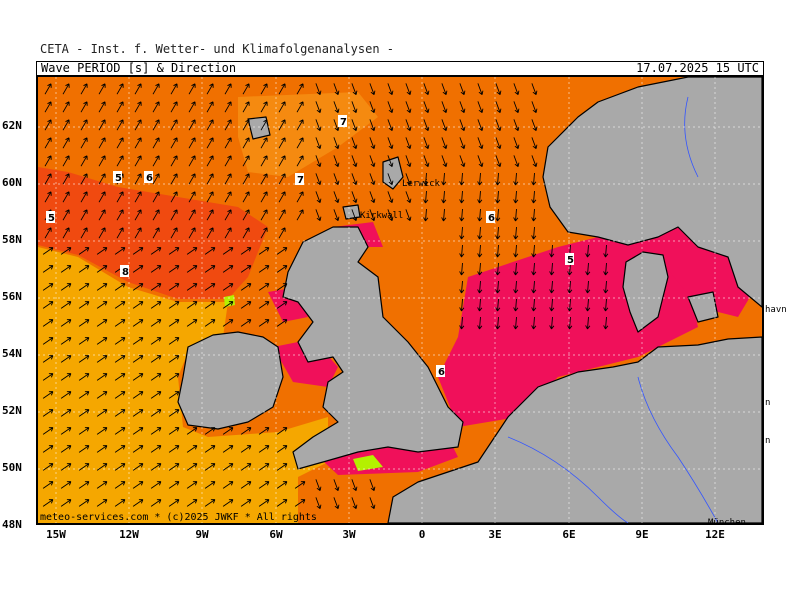 The image size is (800, 600). I want to click on contour-label: 5, so click(51, 218).